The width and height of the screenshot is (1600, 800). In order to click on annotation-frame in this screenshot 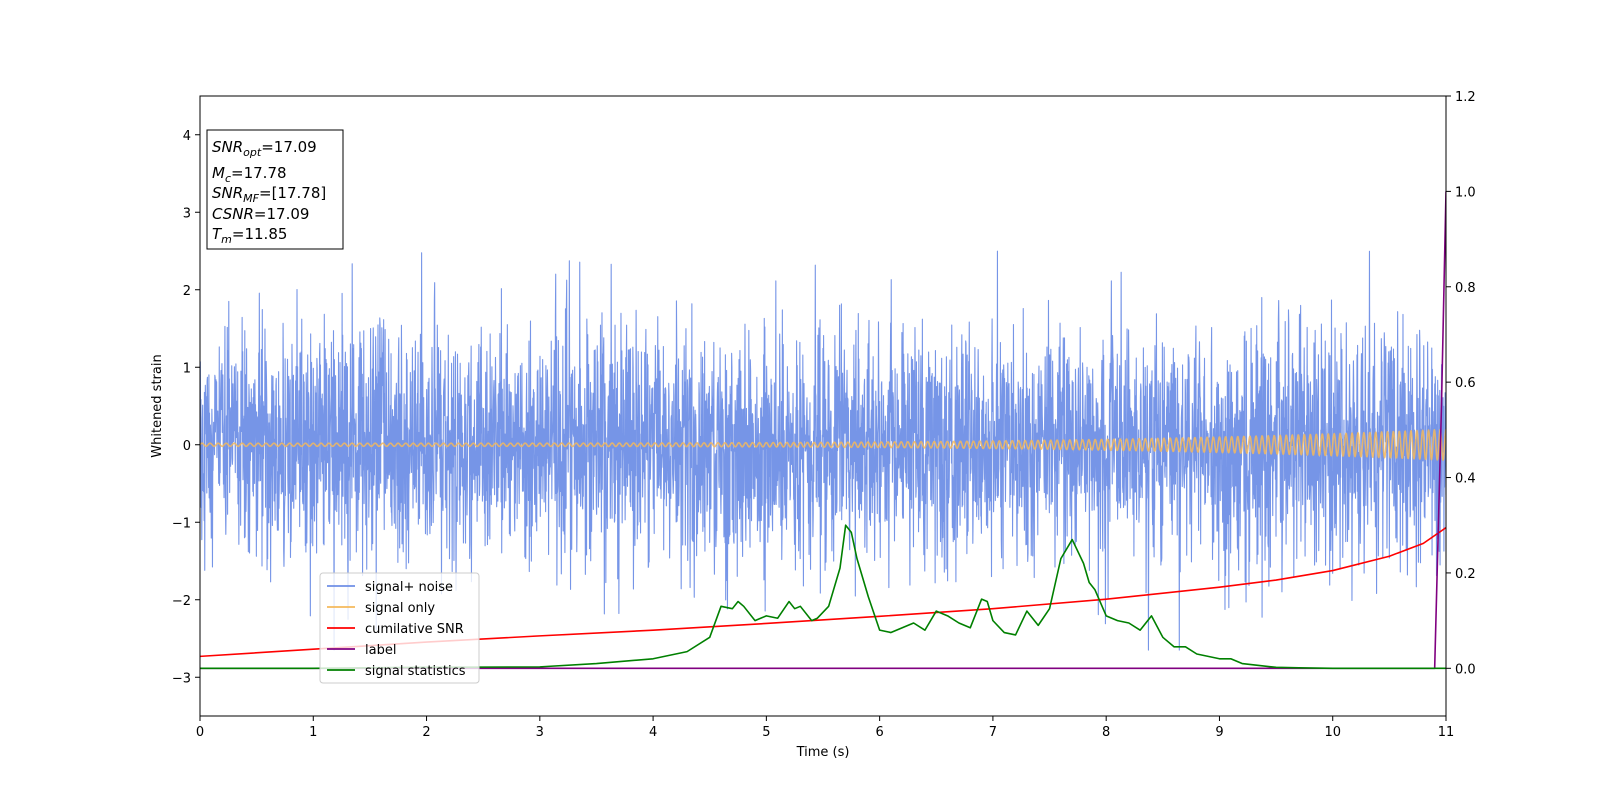, I will do `click(275, 189)`.